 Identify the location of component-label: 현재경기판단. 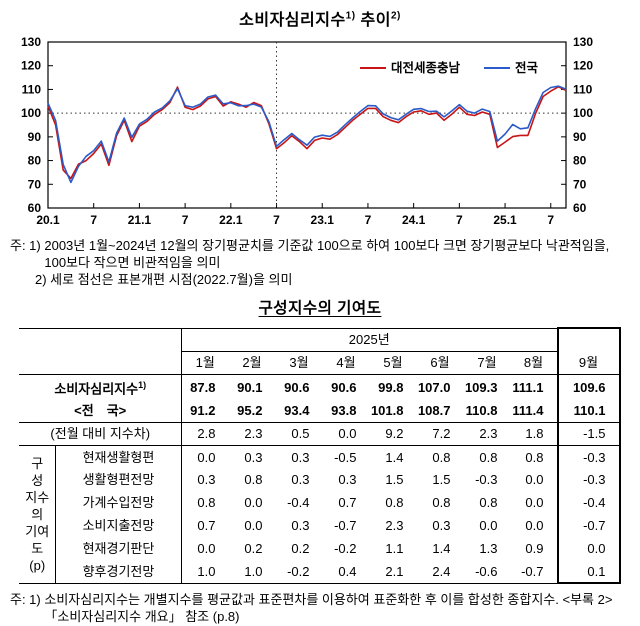
(118, 549).